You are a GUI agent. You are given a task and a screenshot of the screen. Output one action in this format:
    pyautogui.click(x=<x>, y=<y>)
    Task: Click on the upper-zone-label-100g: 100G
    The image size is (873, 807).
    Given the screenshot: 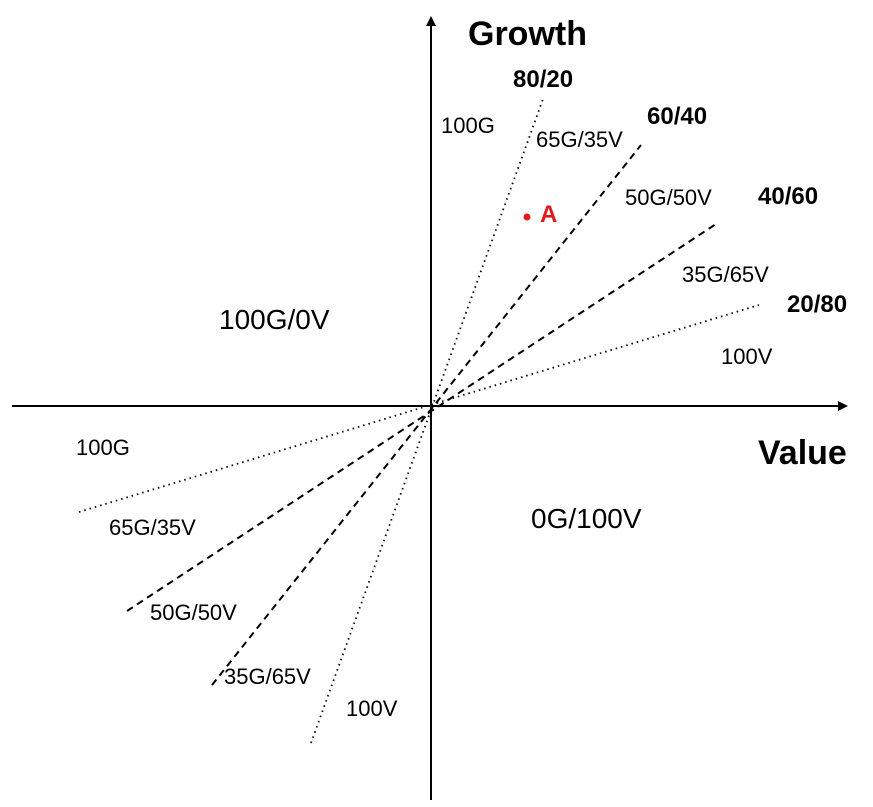 What is the action you would take?
    pyautogui.click(x=468, y=125)
    